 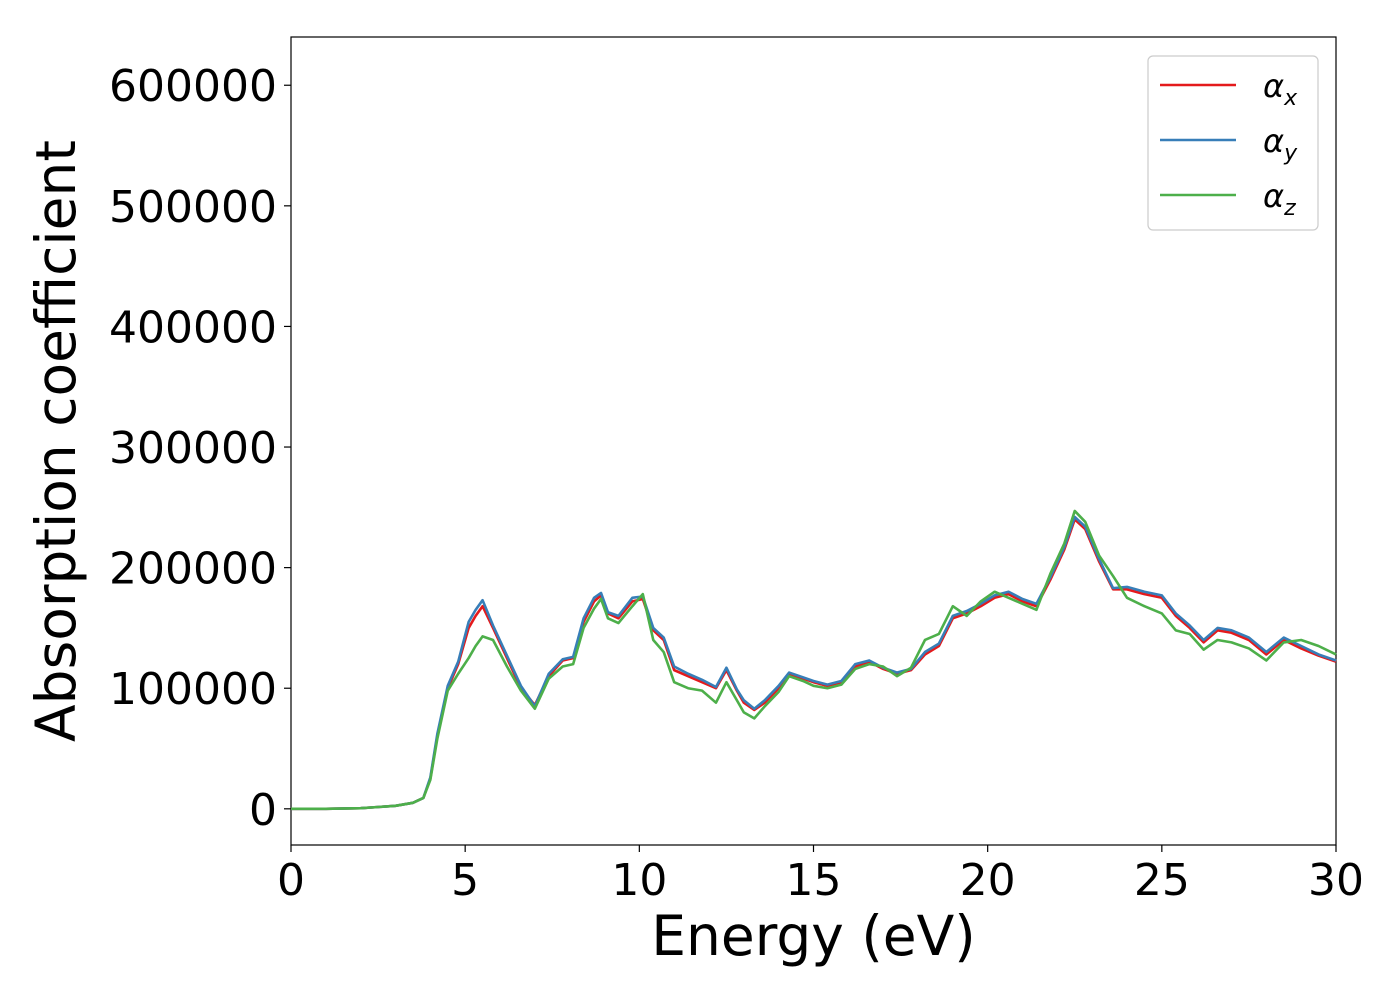 What do you see at coordinates (193, 448) in the screenshot?
I see `y-tick-label: 300000` at bounding box center [193, 448].